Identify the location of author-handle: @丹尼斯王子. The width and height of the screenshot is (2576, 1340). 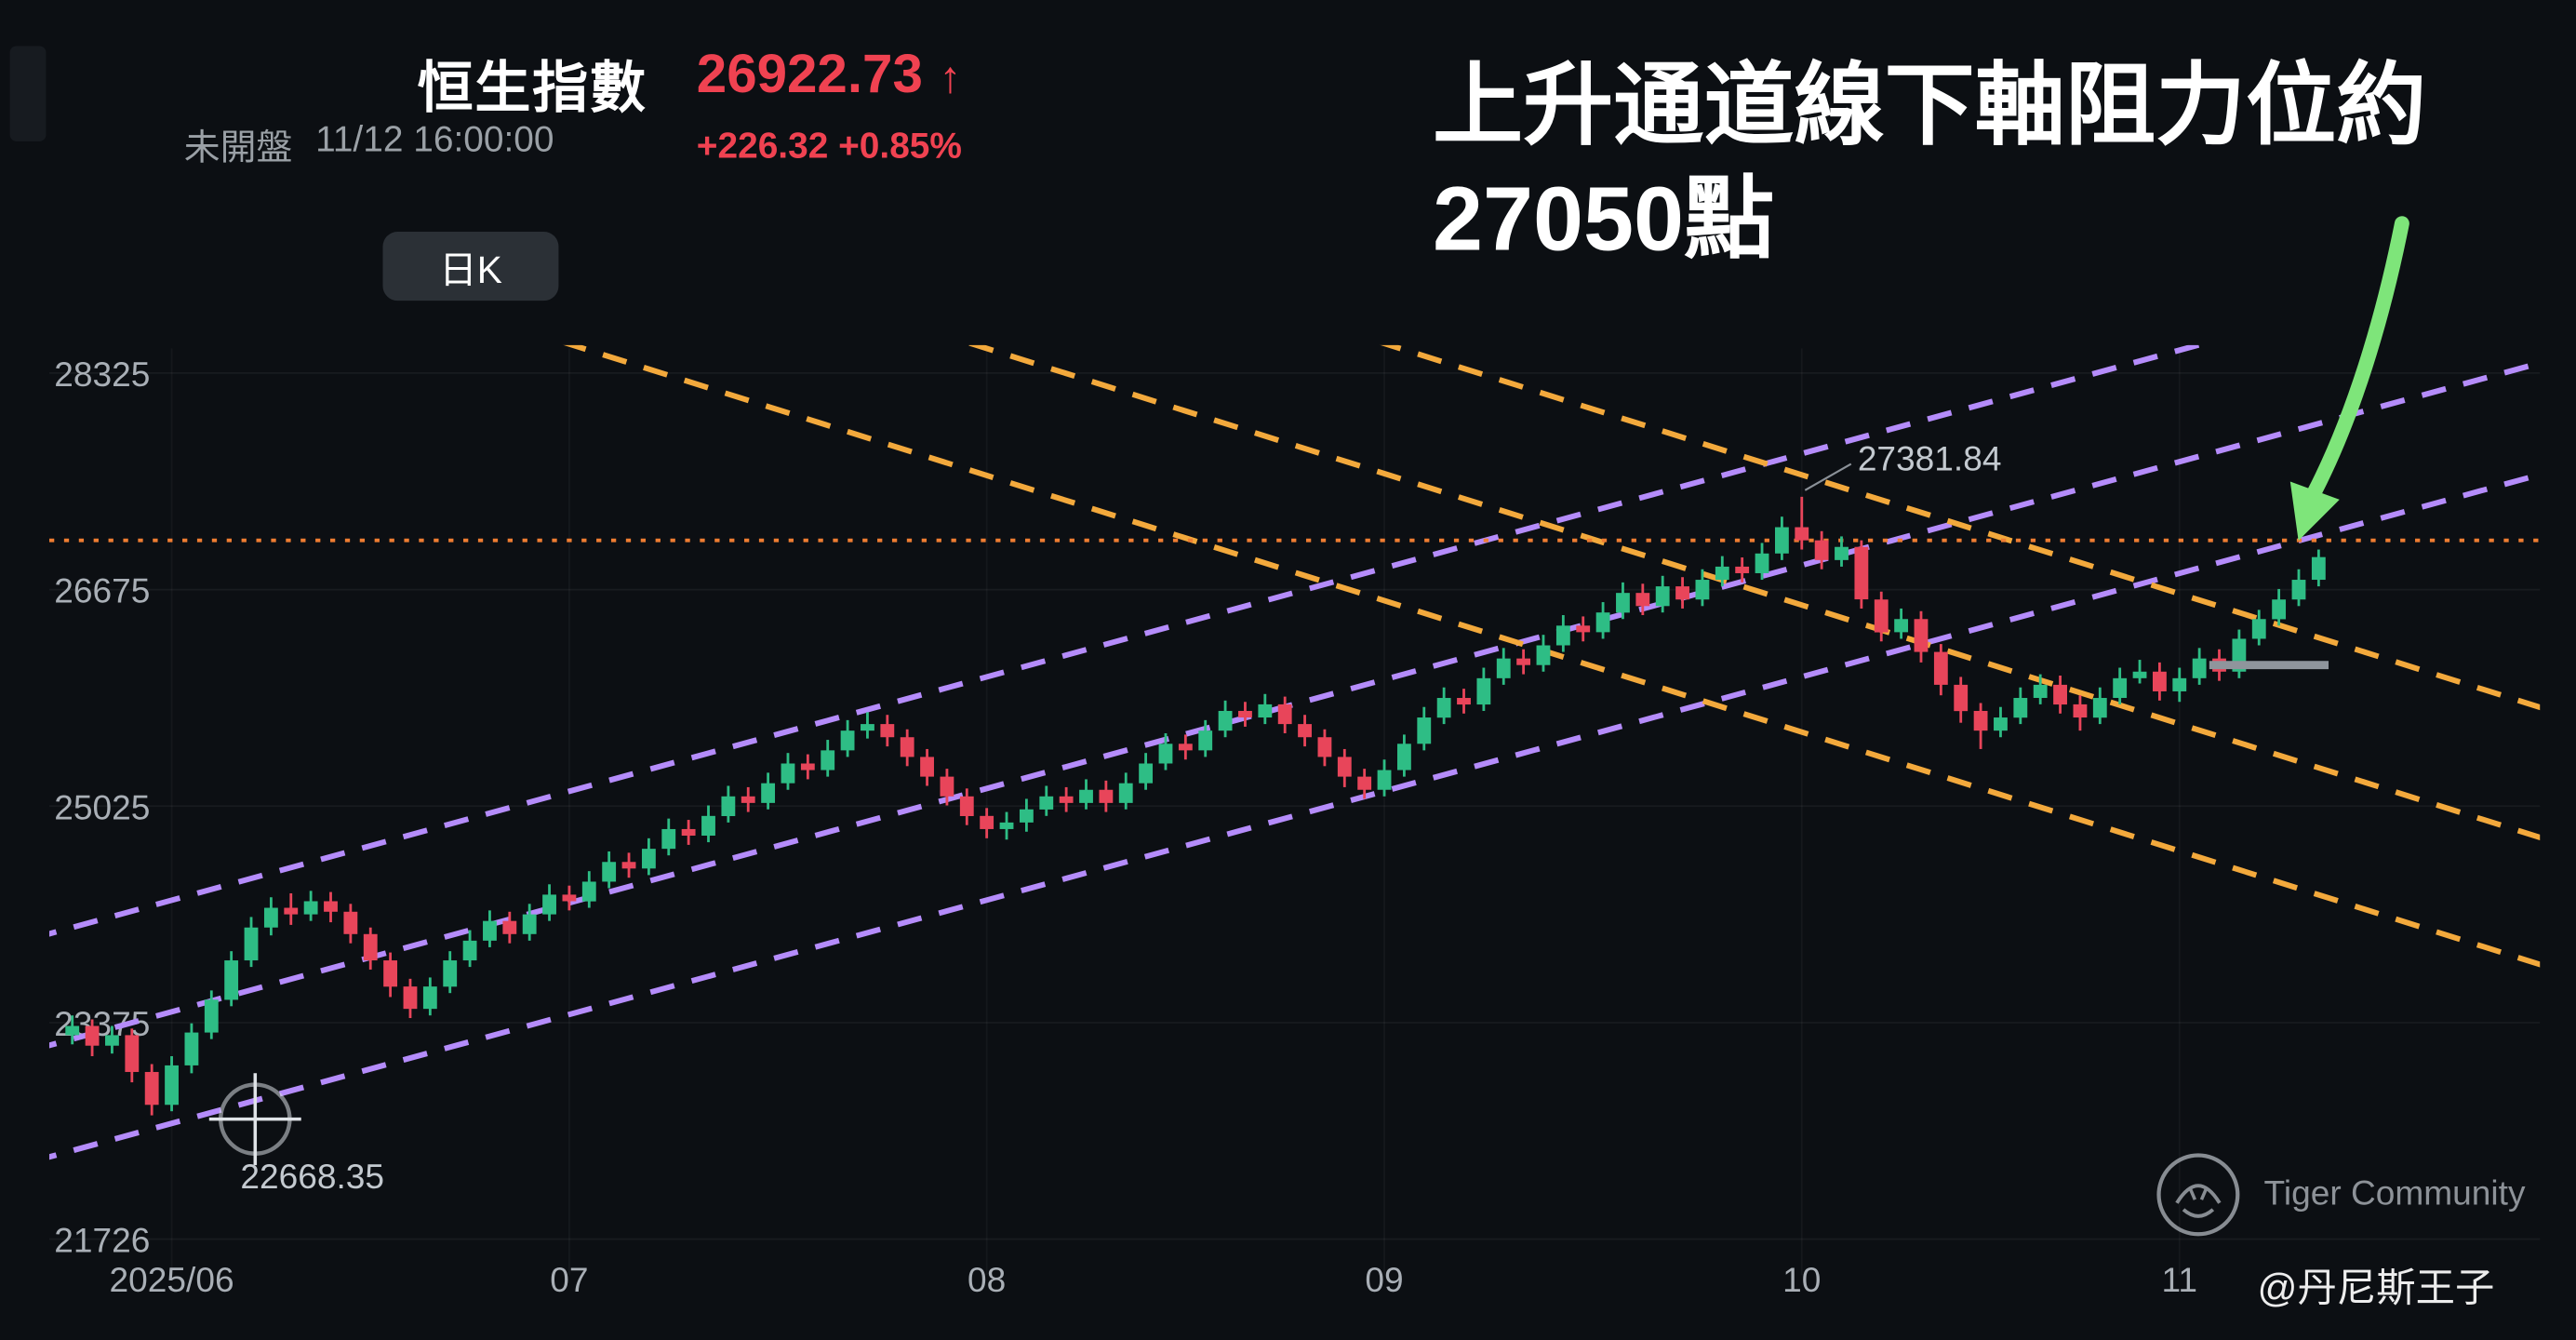
(2376, 1289).